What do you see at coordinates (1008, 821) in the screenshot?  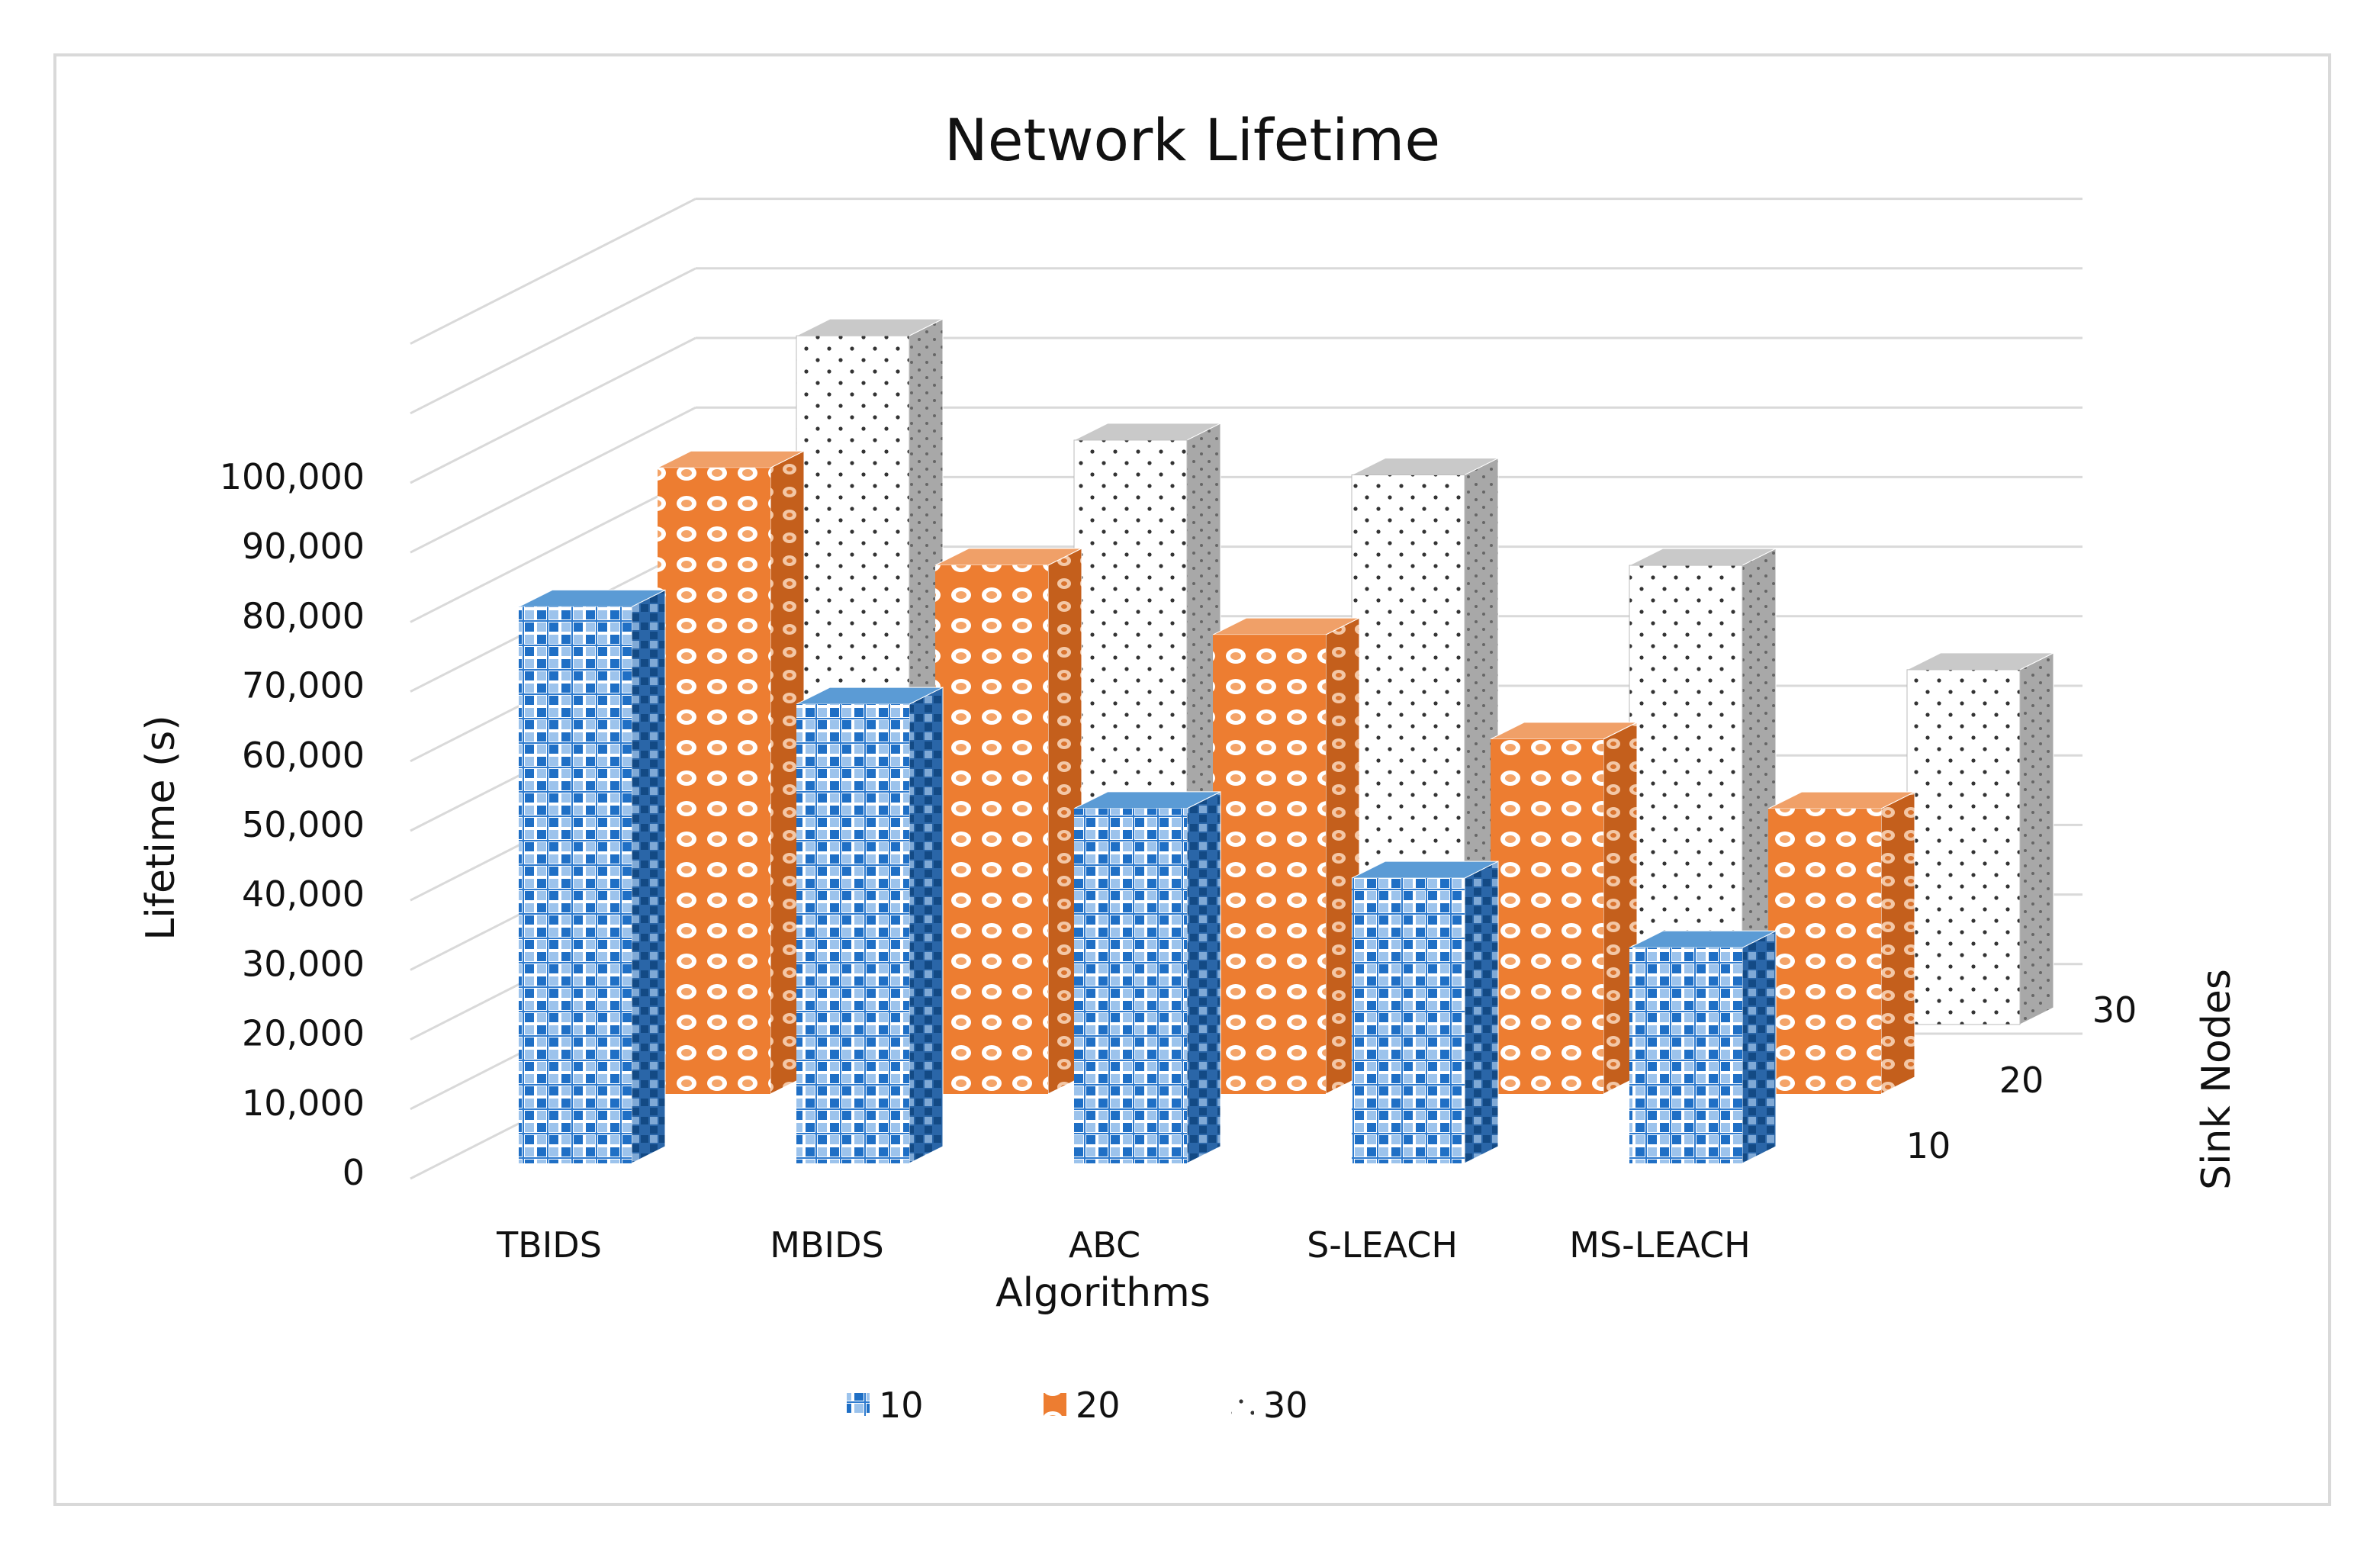 I see `bar-20-MBIDS` at bounding box center [1008, 821].